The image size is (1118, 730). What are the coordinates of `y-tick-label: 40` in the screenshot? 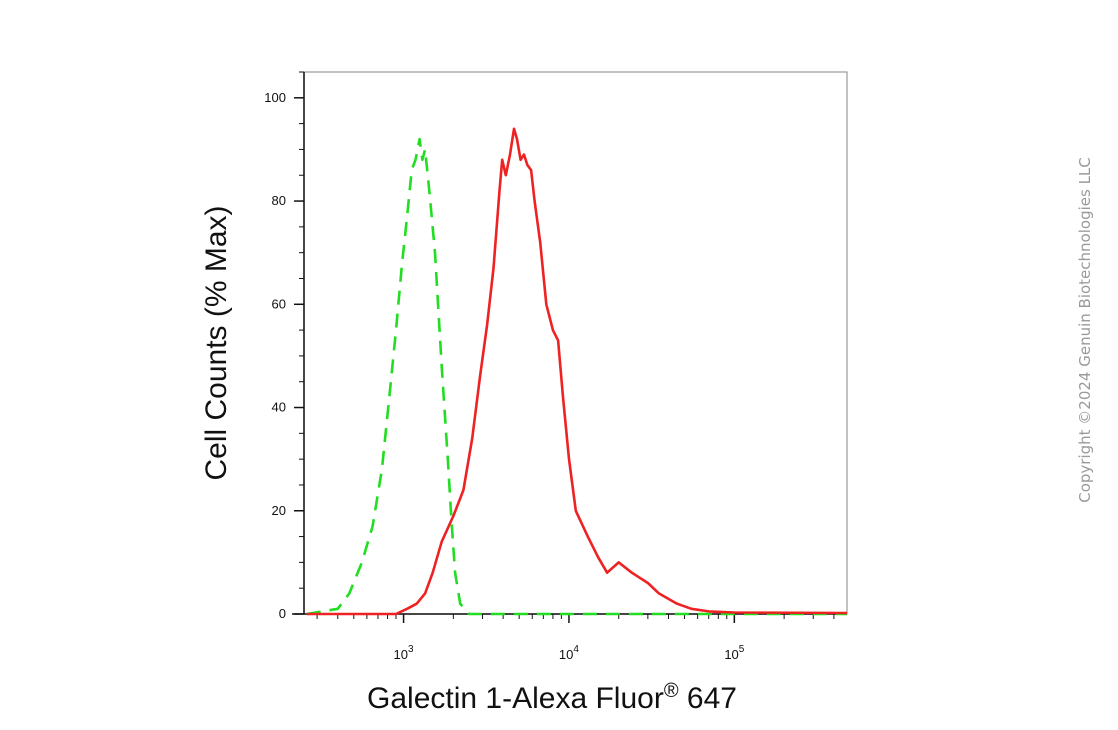 It's located at (279, 407).